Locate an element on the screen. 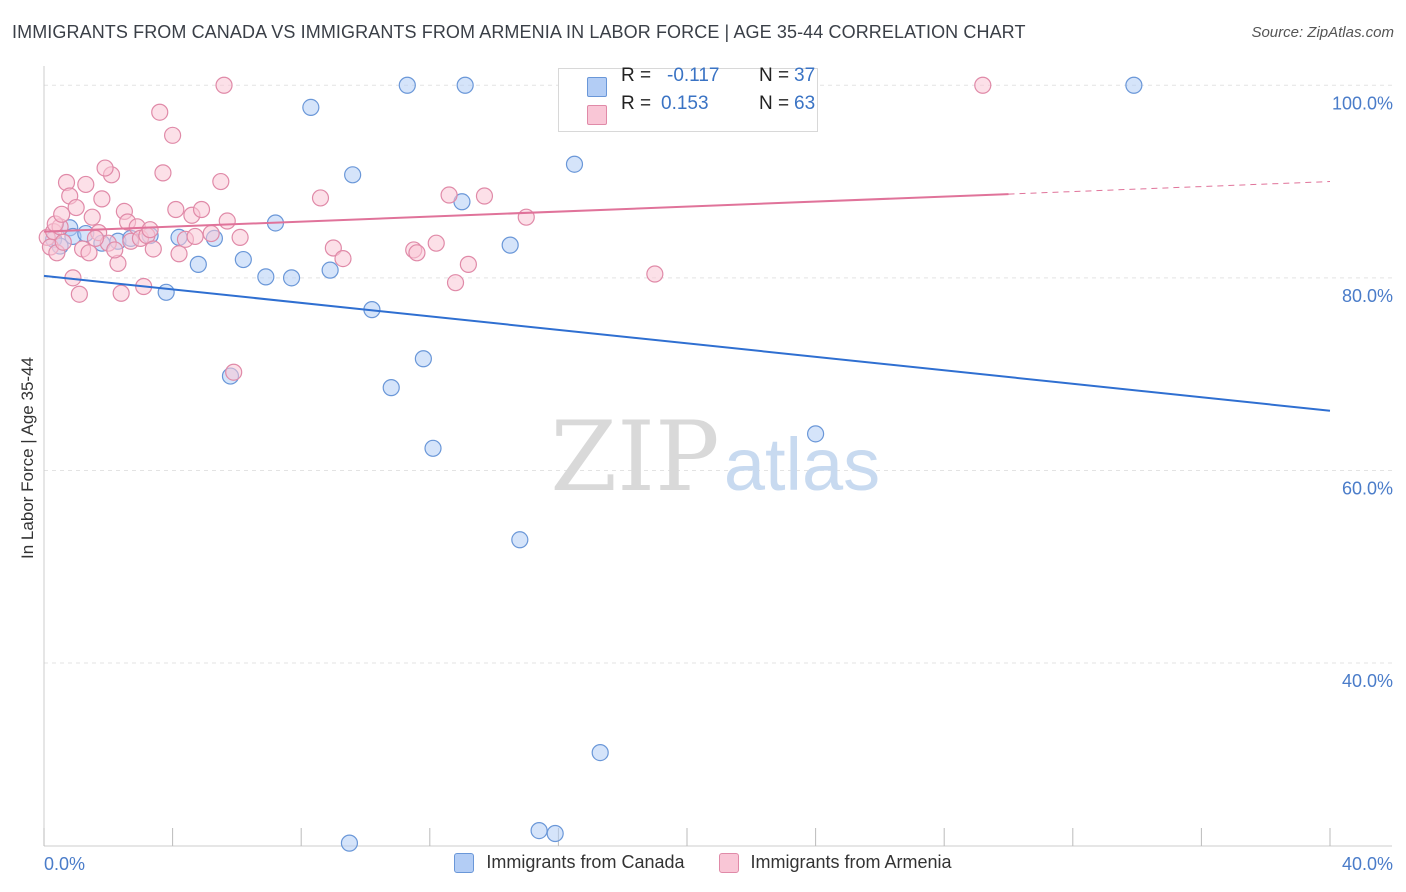 The image size is (1406, 892). watermark: ZIP atlas is located at coordinates (715, 457).